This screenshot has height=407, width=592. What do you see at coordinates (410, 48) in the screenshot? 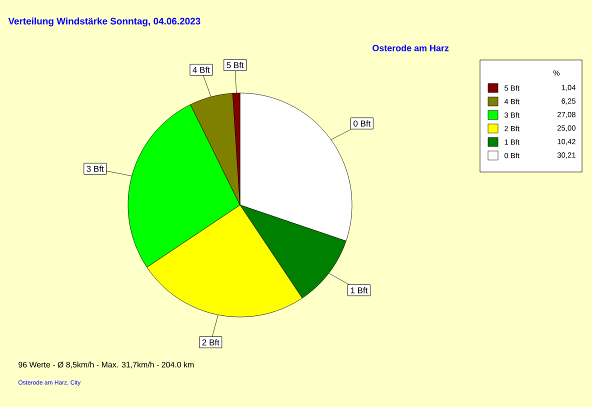
I see `chart-subtitle: Osterode am Harz` at bounding box center [410, 48].